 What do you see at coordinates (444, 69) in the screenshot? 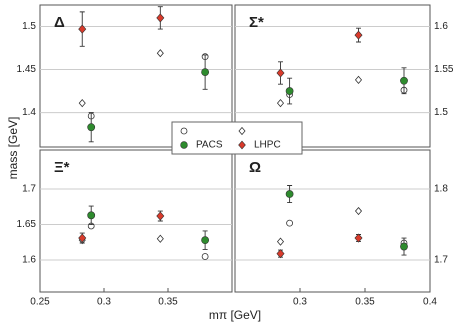
I see `y-tick-label: 1.55` at bounding box center [444, 69].